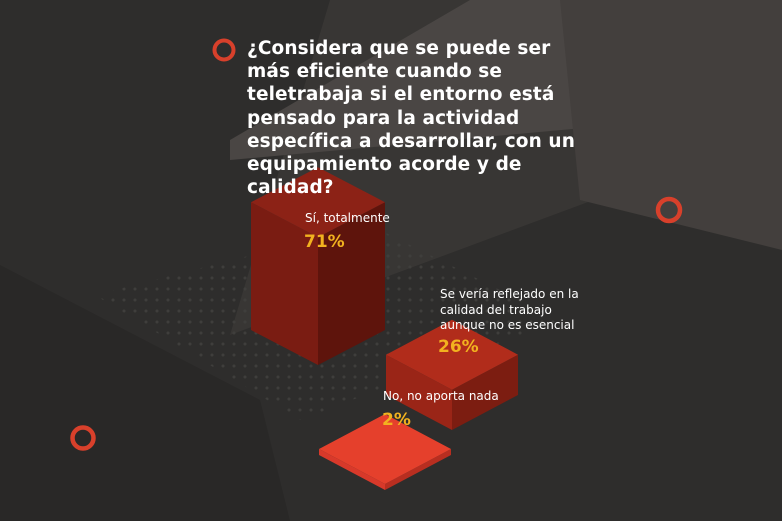 The height and width of the screenshot is (521, 782). I want to click on category-label-si-totalmente: Sí, totalmente, so click(347, 219).